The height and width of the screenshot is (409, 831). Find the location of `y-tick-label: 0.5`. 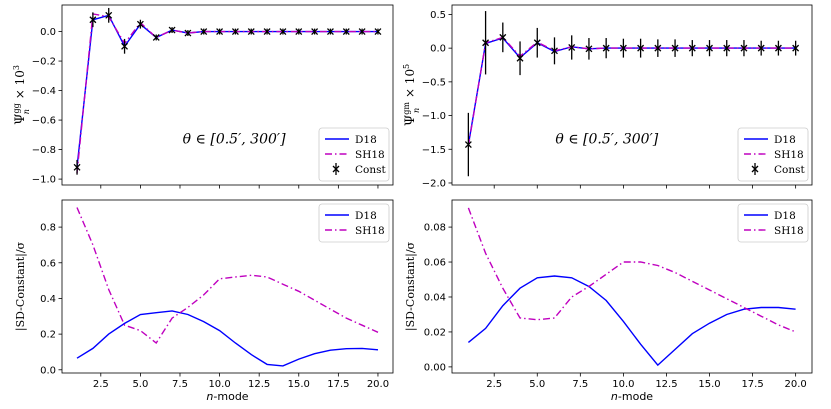

y-tick-label: 0.5 is located at coordinates (438, 15).